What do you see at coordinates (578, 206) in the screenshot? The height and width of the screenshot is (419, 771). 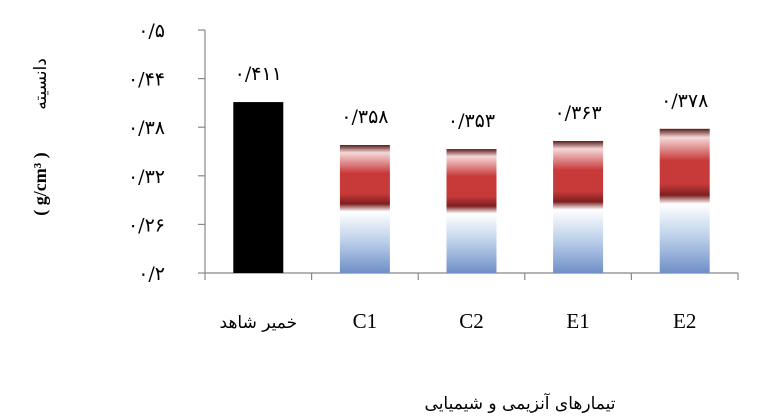 I see `bar-e1` at bounding box center [578, 206].